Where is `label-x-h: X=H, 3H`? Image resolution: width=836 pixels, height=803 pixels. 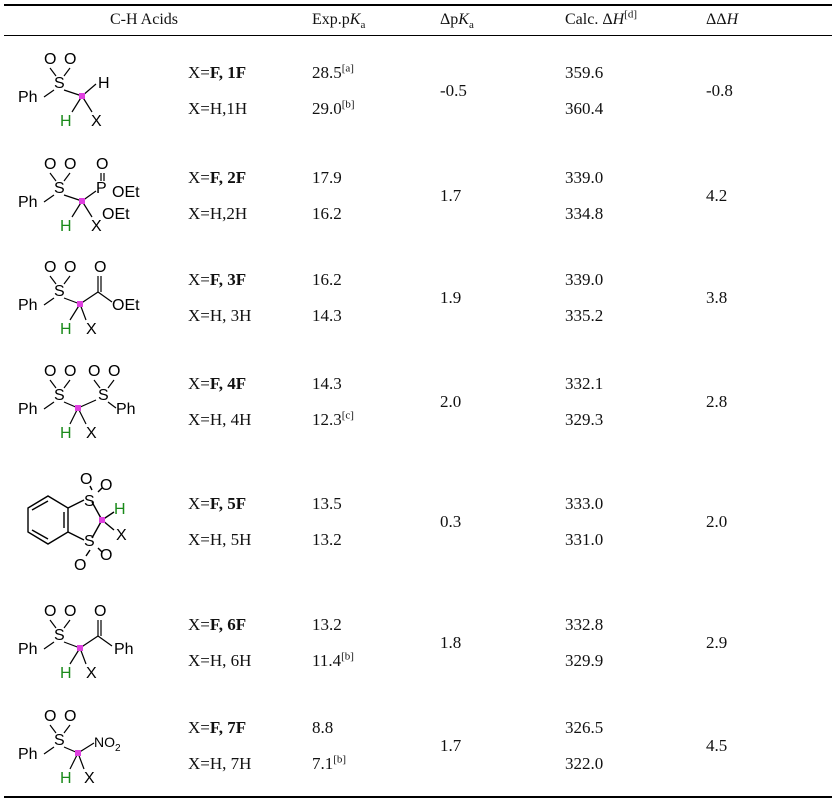 label-x-h: X=H, 3H is located at coordinates (220, 315).